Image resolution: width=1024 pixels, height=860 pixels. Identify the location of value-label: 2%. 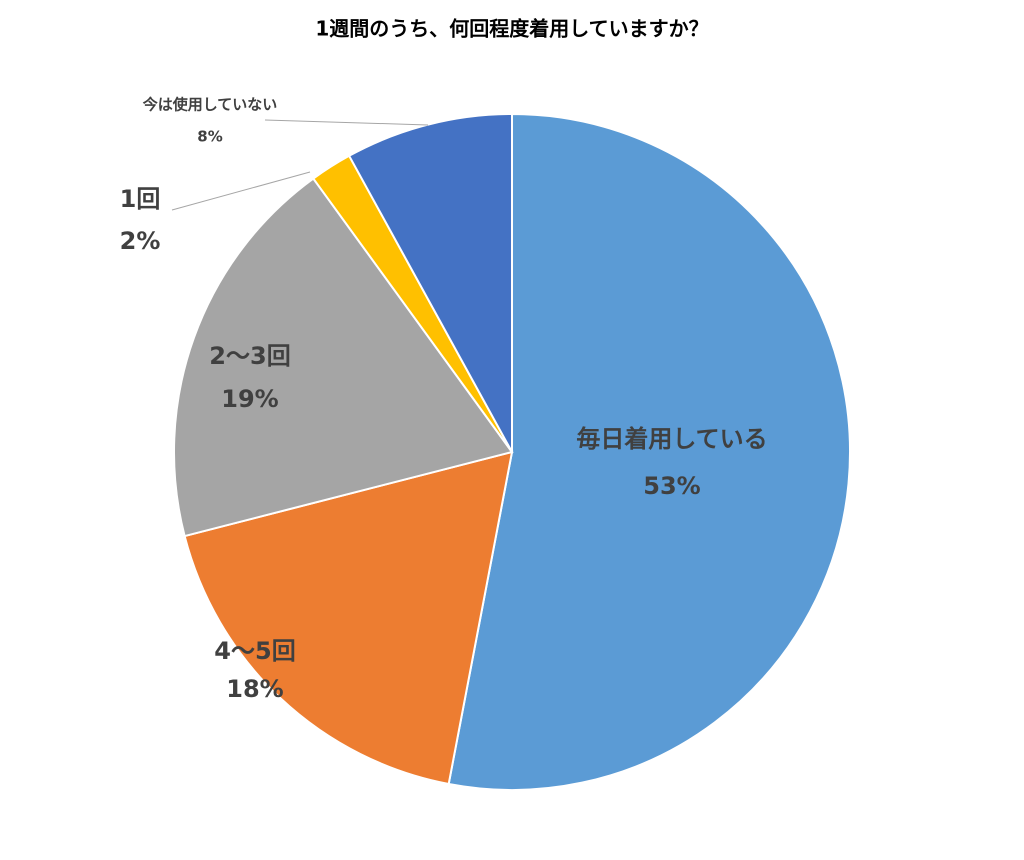
(140, 241).